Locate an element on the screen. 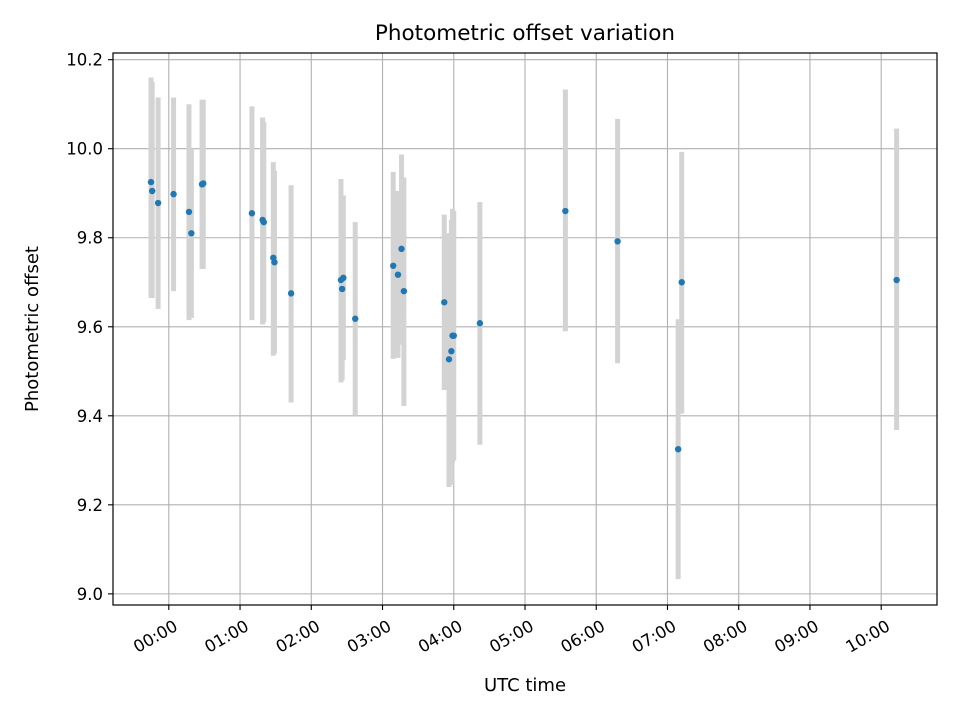 The width and height of the screenshot is (960, 720). y-axis: 9.0 9.2 9.4 9.6 9.8 10.0 10.2 is located at coordinates (89, 327).